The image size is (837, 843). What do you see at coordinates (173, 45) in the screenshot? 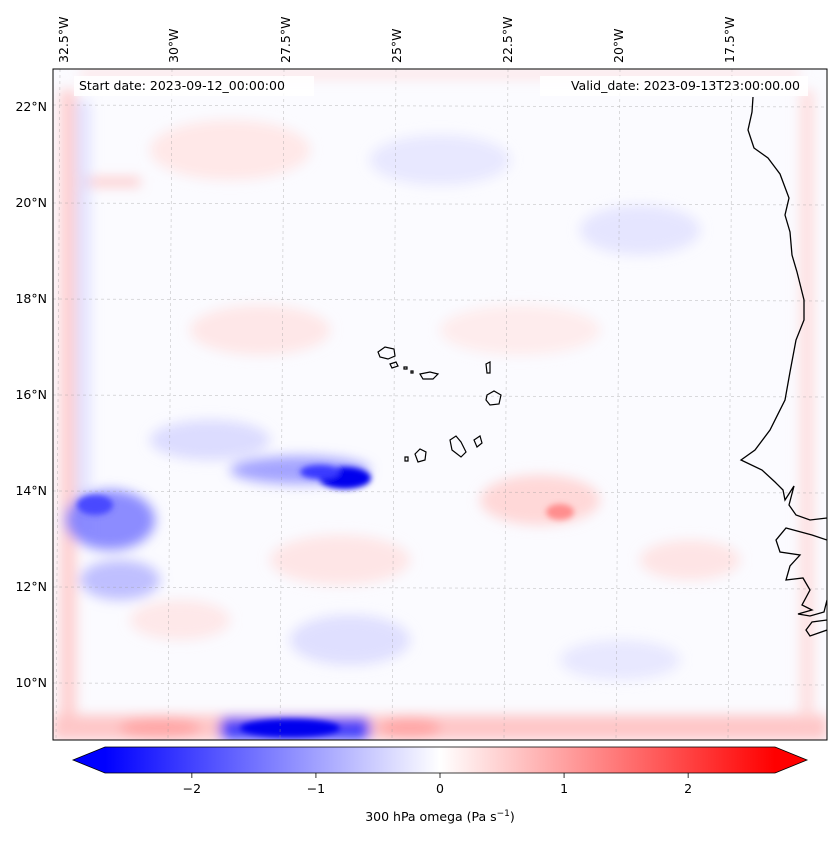
I see `lon-label: 30°W` at bounding box center [173, 45].